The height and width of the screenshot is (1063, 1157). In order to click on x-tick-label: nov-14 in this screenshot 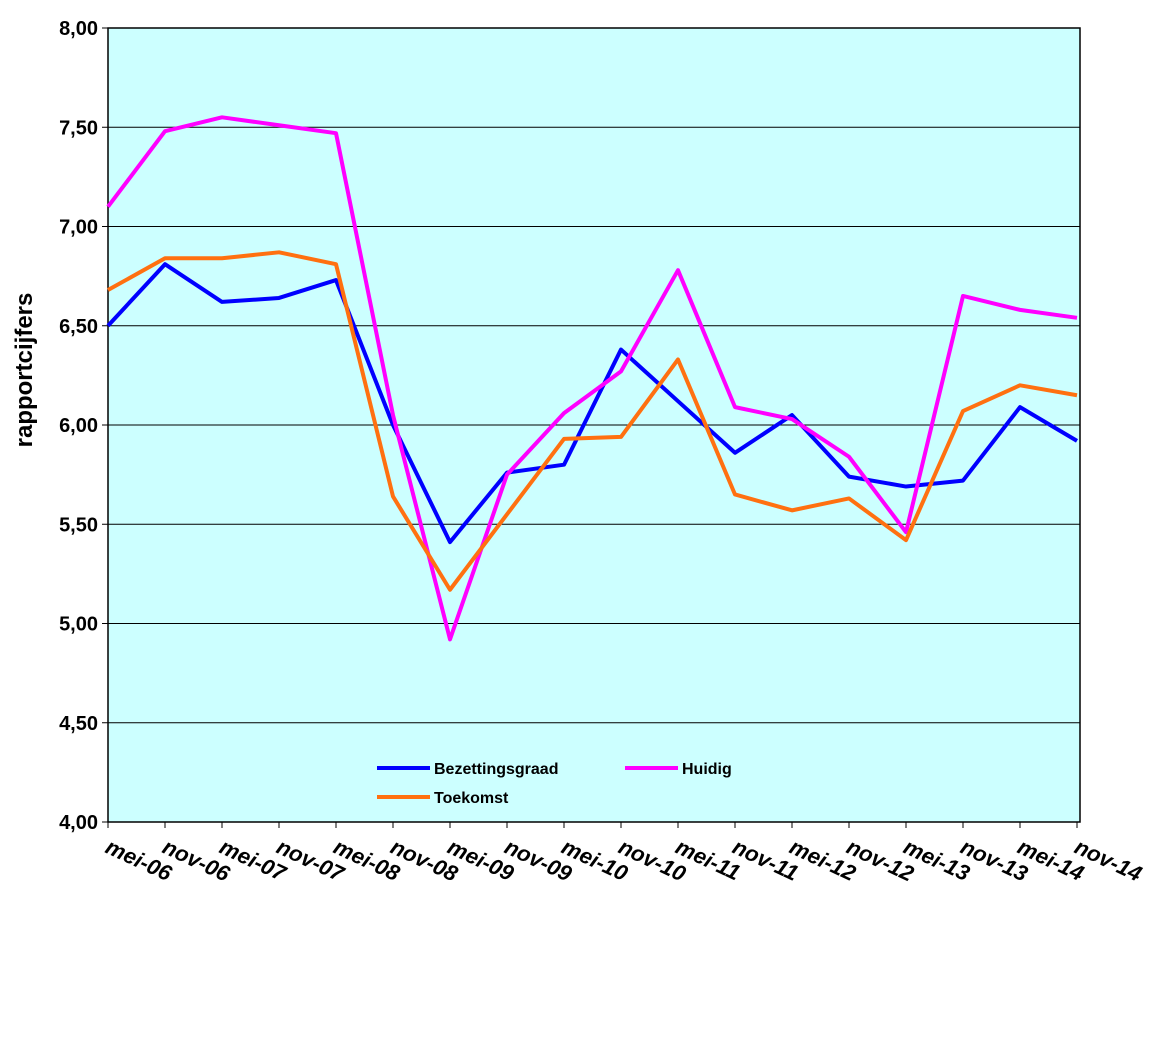, I will do `click(1108, 860)`.